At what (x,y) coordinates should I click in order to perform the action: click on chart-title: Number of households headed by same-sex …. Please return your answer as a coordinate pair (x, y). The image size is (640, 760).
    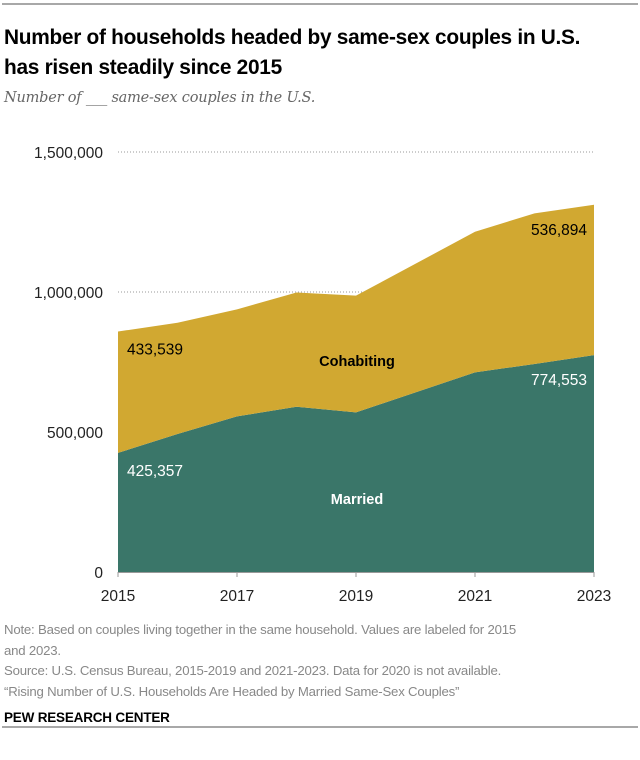
    Looking at the image, I should click on (292, 52).